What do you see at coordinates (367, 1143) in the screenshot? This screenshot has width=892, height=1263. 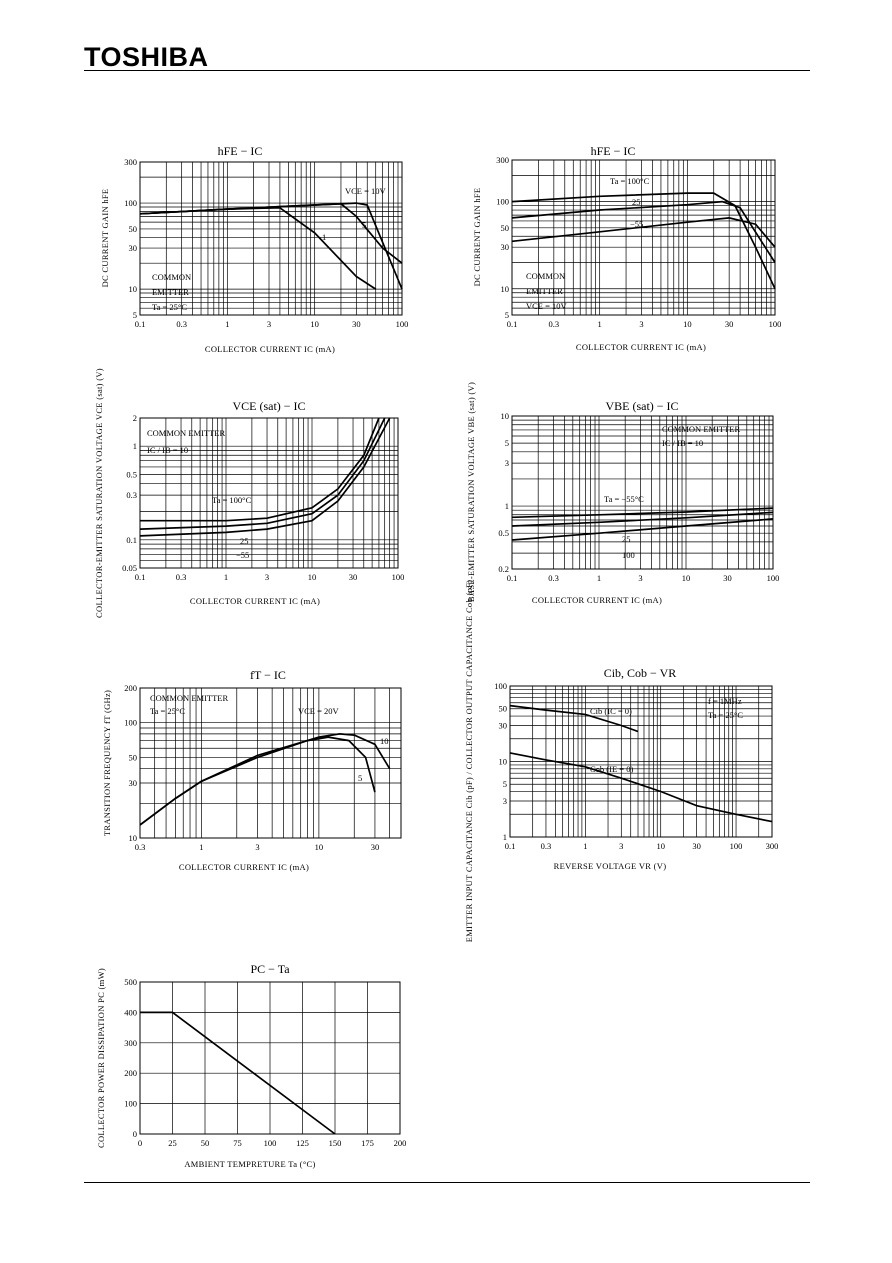 I see `x-tick-label: 175` at bounding box center [367, 1143].